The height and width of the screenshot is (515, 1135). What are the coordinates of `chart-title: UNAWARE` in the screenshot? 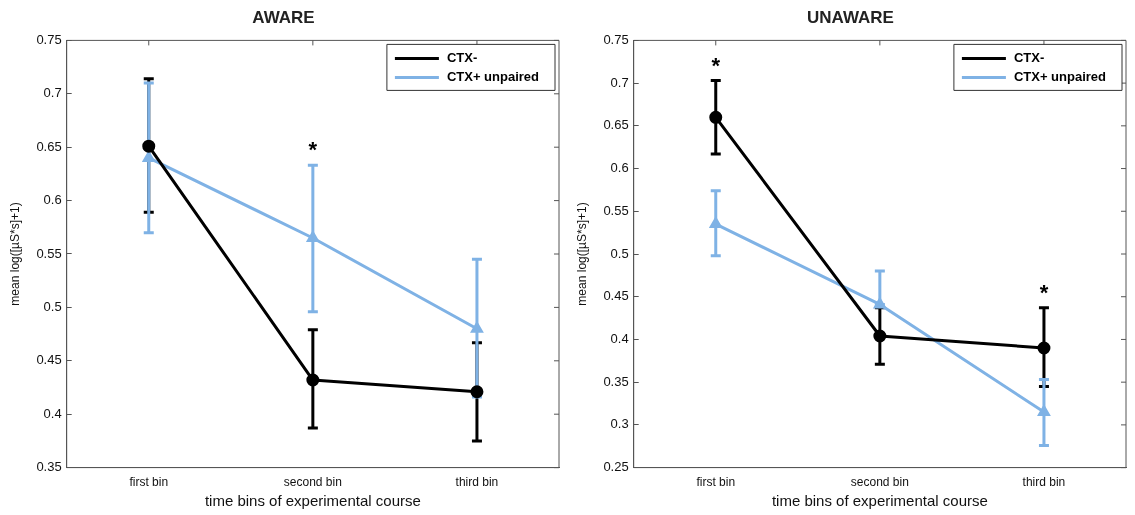 It's located at (850, 17).